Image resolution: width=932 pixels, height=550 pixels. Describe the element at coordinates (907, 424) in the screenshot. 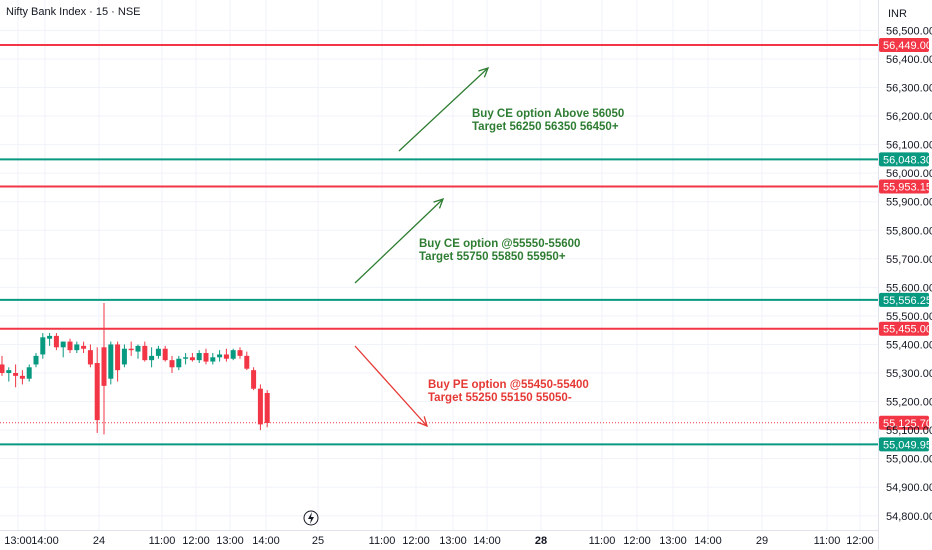

I see `last-price-badge-label: 55,125.70` at that location.